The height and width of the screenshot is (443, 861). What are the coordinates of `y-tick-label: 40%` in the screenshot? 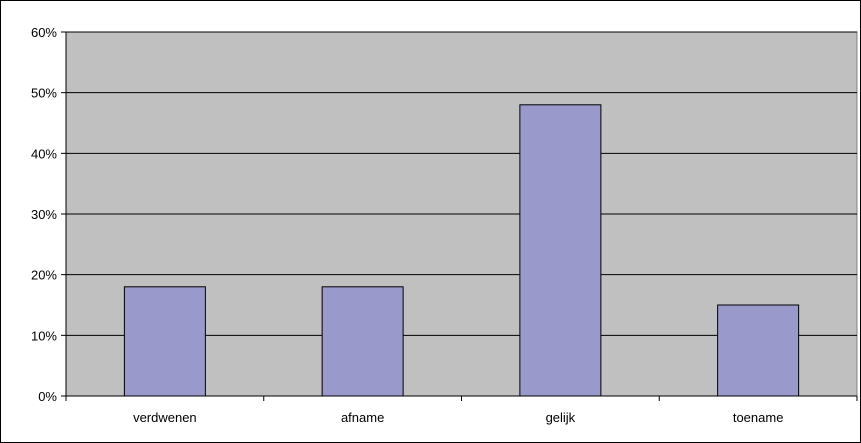 It's located at (44, 153).